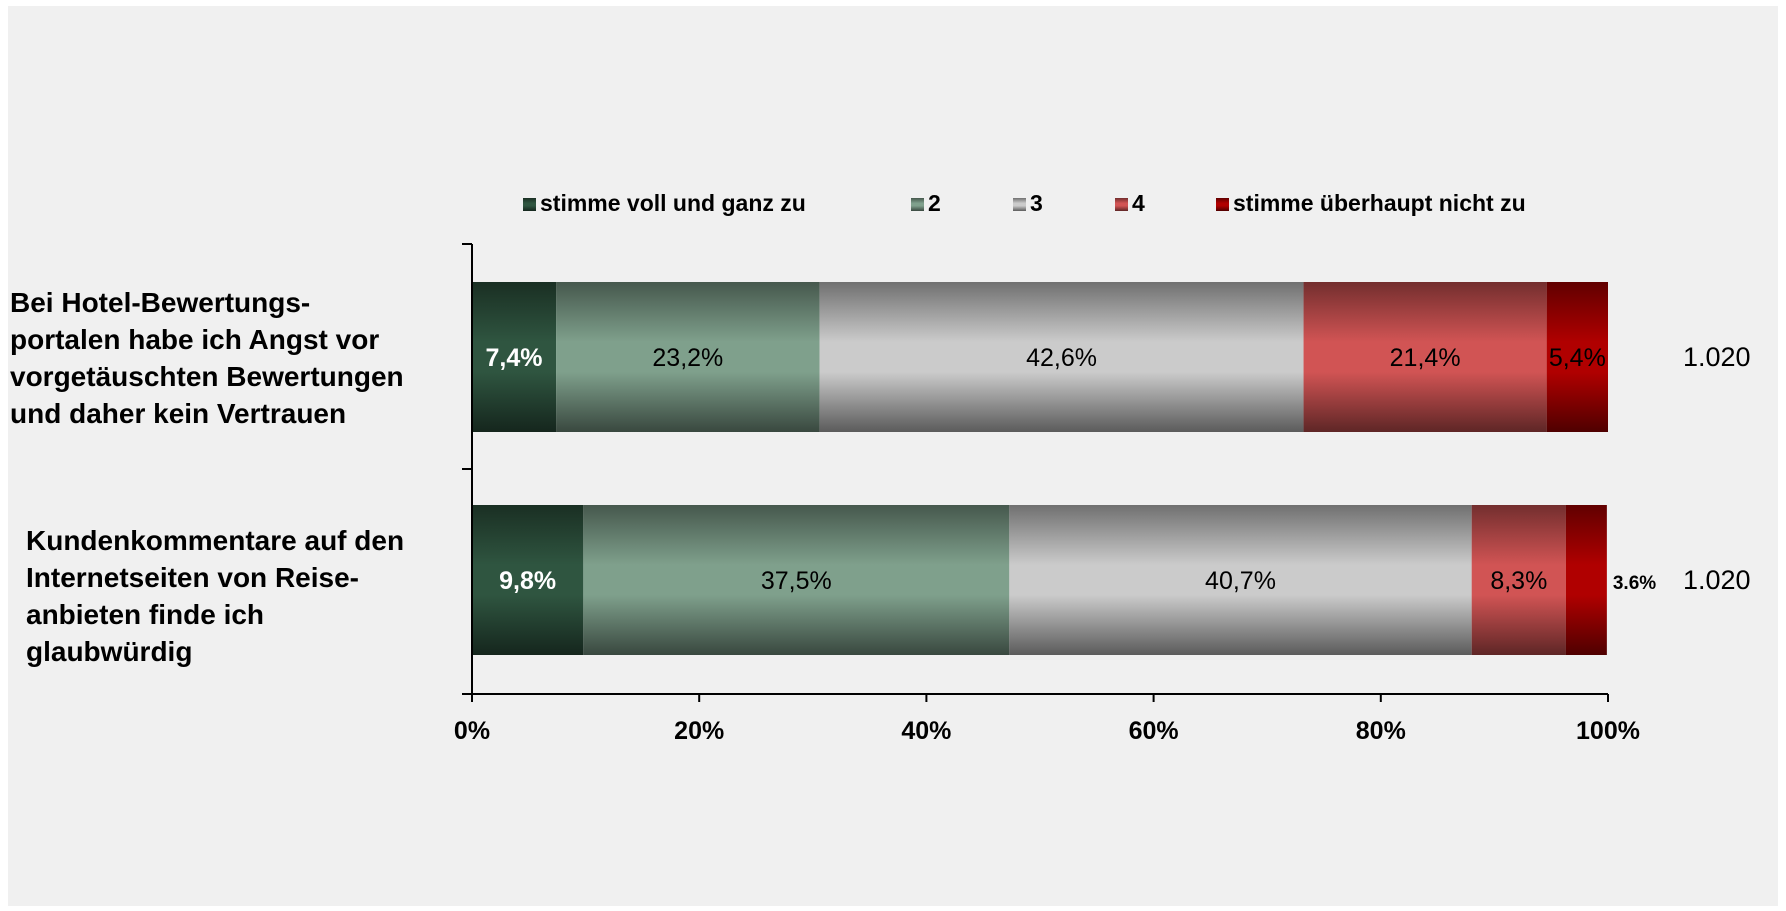  I want to click on bar-value-label: 8,3%, so click(1518, 581).